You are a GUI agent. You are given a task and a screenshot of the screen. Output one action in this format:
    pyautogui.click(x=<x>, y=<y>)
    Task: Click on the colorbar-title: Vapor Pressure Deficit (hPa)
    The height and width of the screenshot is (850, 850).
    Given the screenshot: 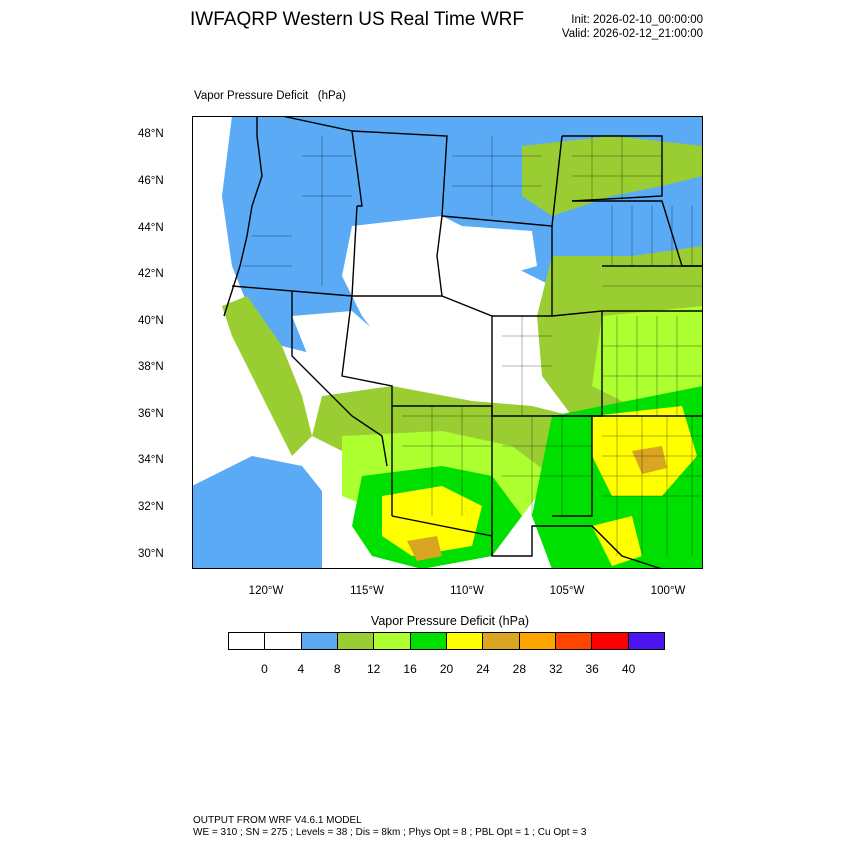 What is the action you would take?
    pyautogui.click(x=450, y=621)
    